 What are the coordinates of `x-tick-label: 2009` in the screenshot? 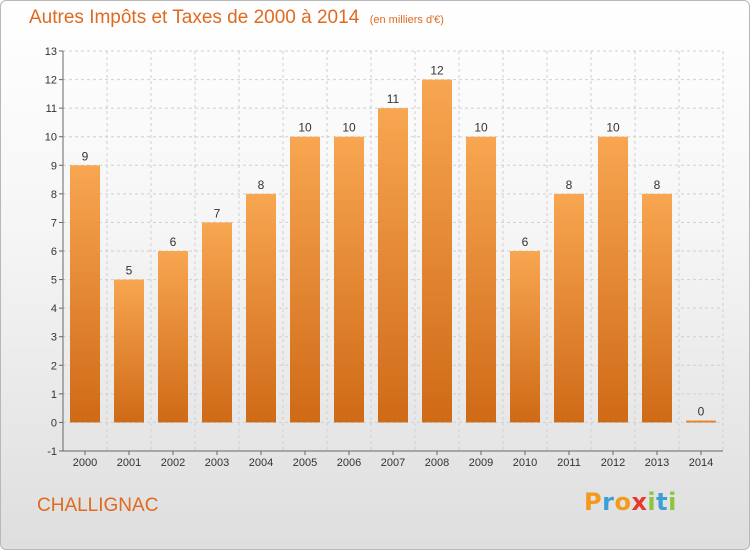 It's located at (481, 463).